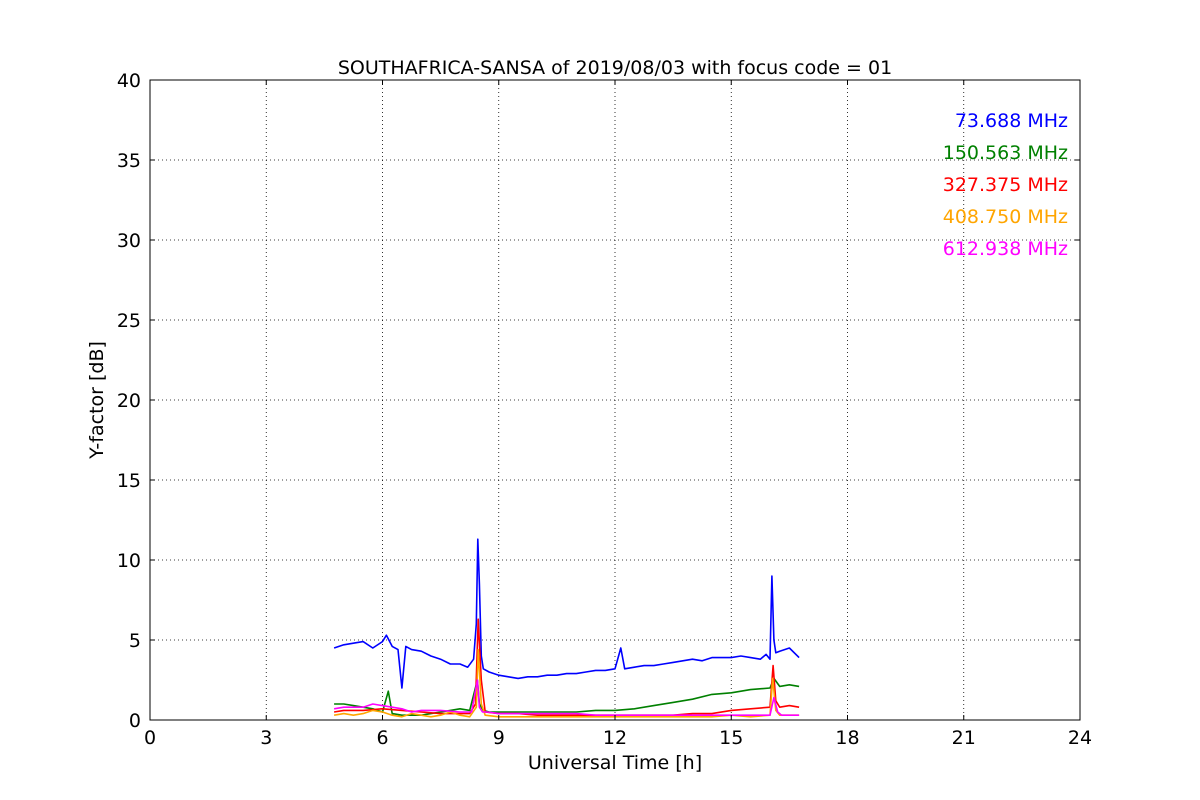 This screenshot has width=1200, height=800. What do you see at coordinates (129, 321) in the screenshot?
I see `y-tick-label: 25` at bounding box center [129, 321].